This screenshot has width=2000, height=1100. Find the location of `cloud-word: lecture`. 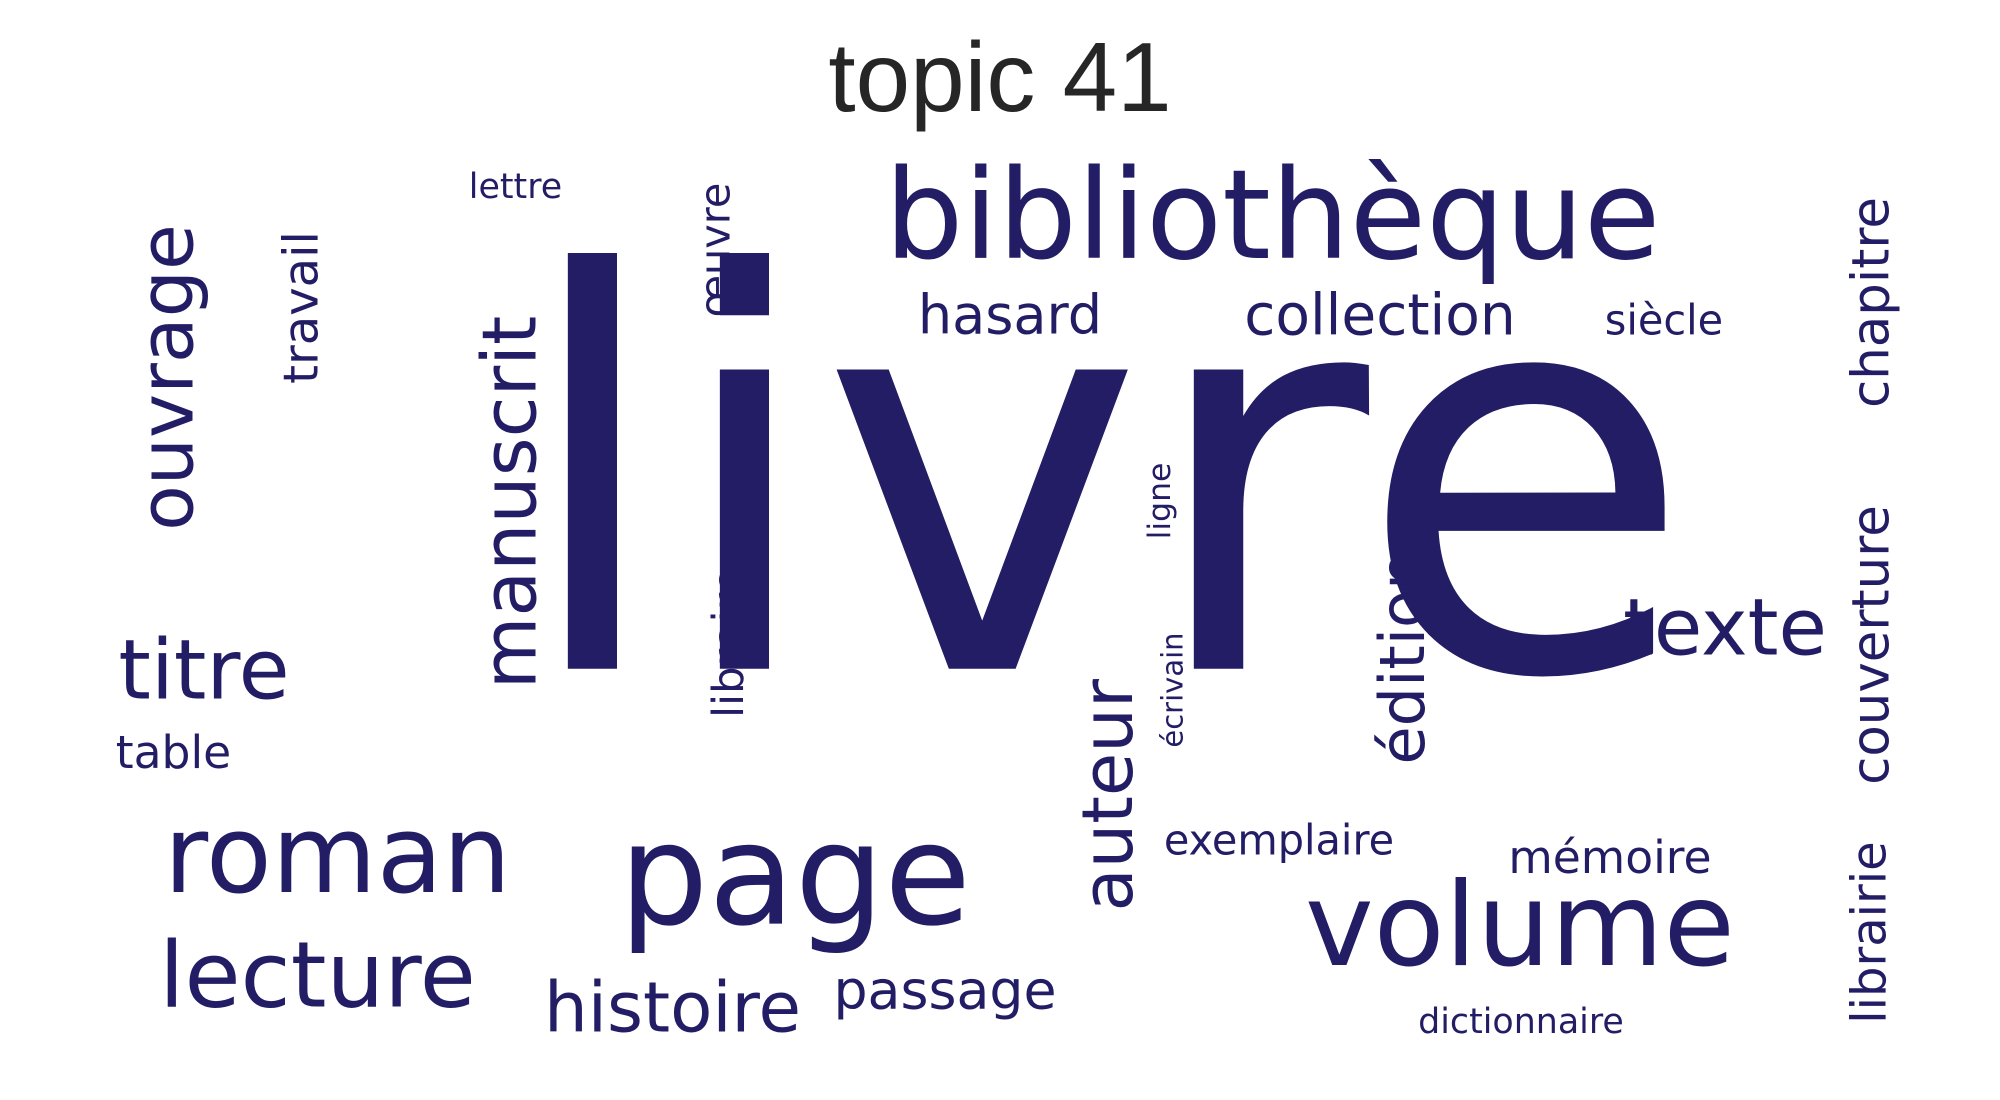

cloud-word: lecture is located at coordinates (317, 974).